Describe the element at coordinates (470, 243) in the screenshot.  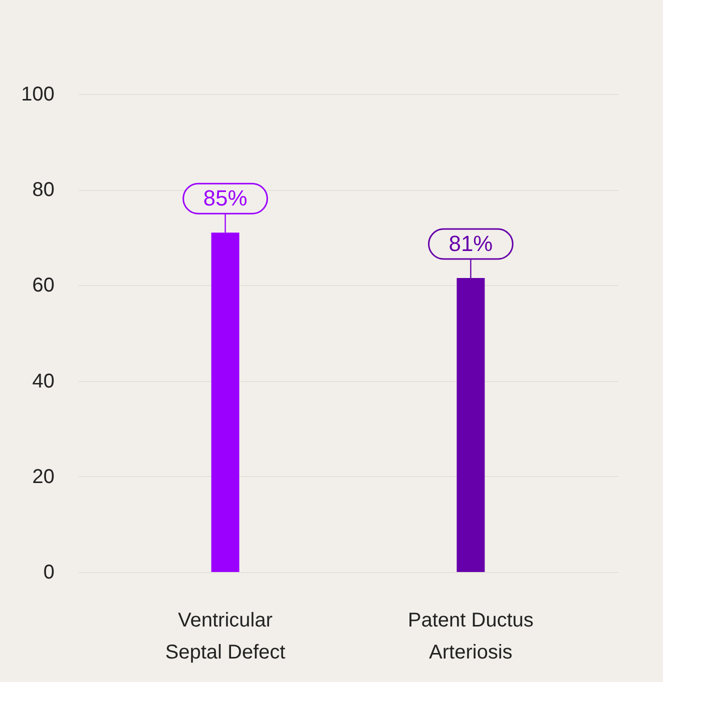
I see `annotation: 81%` at that location.